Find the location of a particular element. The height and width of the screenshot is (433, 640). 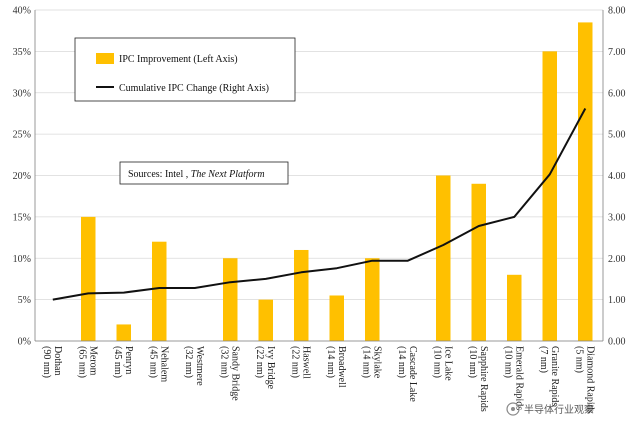

watermark-icon is located at coordinates (513, 409).